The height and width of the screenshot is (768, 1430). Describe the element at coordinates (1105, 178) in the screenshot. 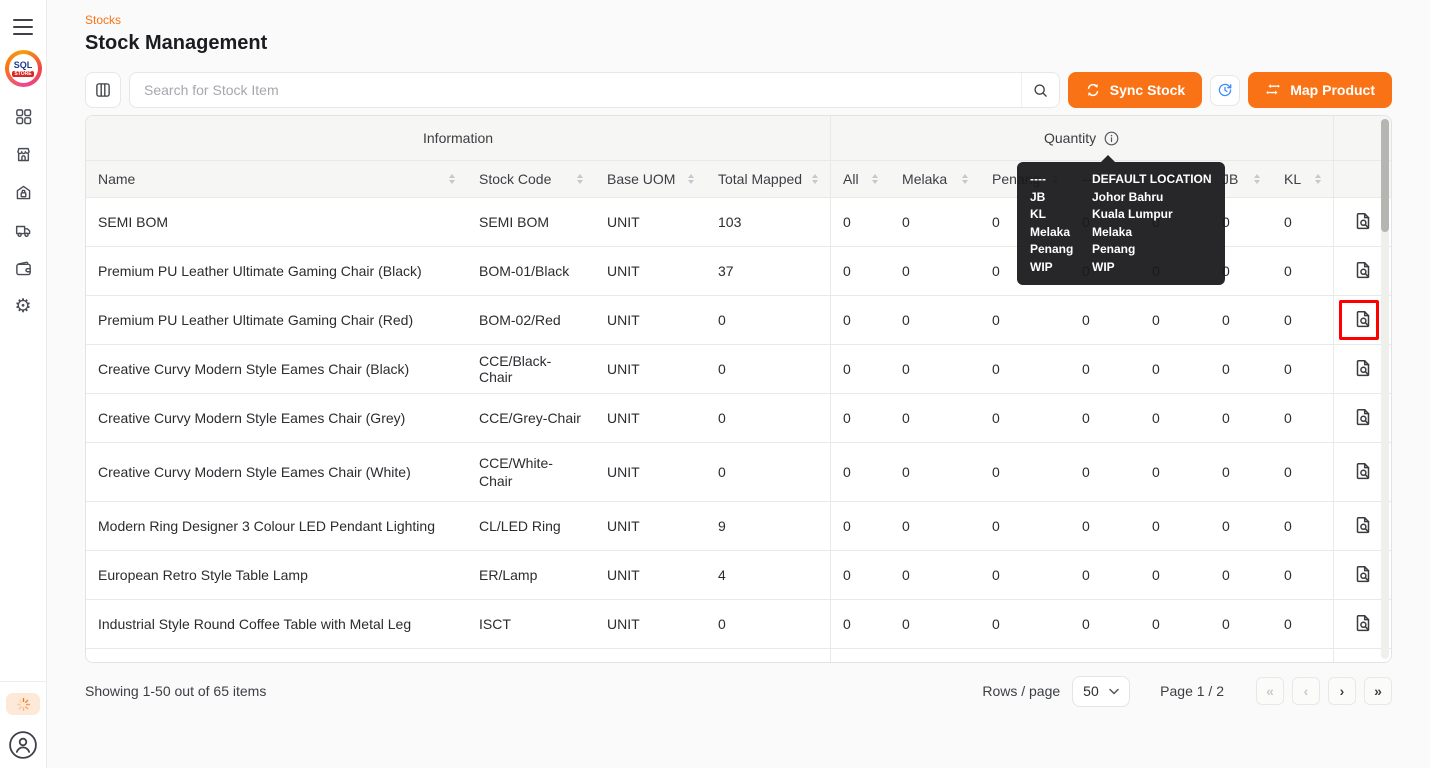

I see `col-header-default: ----` at that location.